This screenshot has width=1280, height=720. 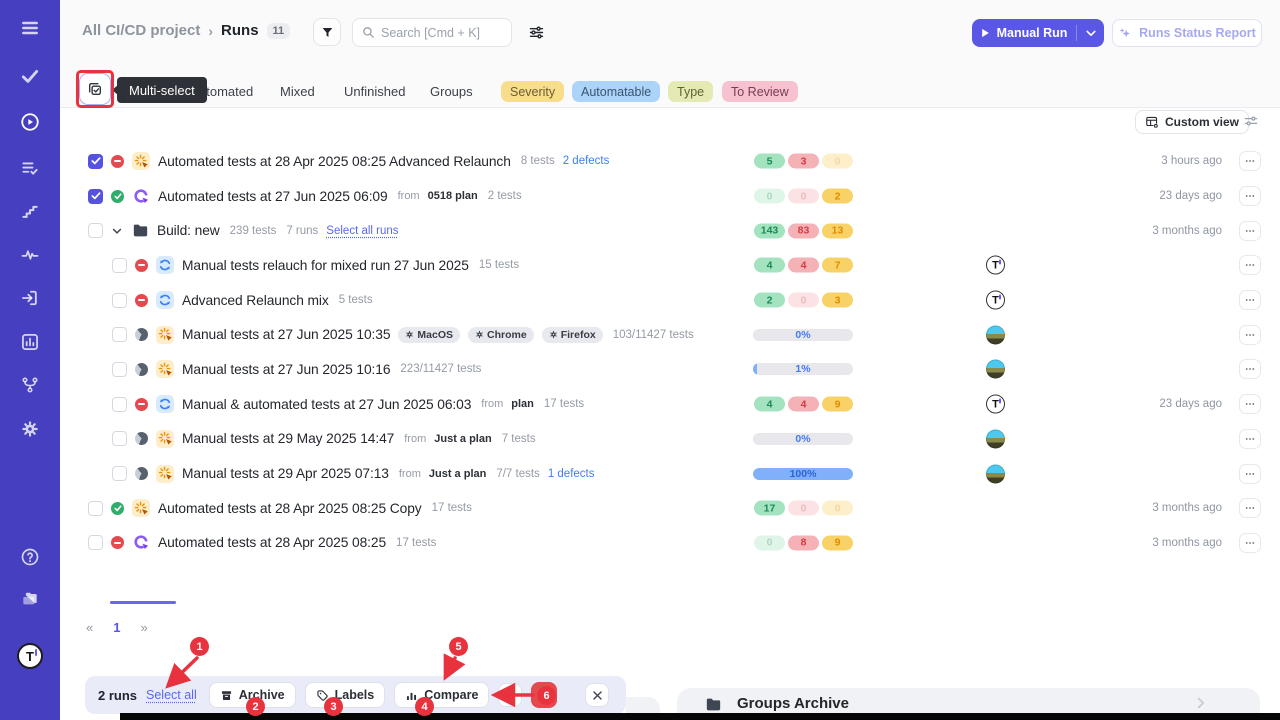 What do you see at coordinates (117, 627) in the screenshot?
I see `pagination-page-1: 1` at bounding box center [117, 627].